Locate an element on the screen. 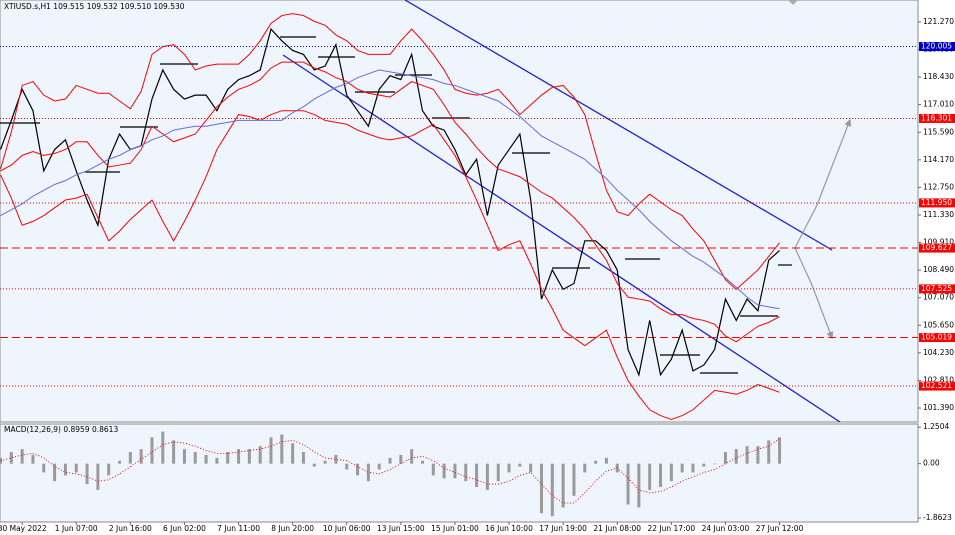 This screenshot has height=535, width=955. y-tick-label: 0.00 is located at coordinates (931, 463).